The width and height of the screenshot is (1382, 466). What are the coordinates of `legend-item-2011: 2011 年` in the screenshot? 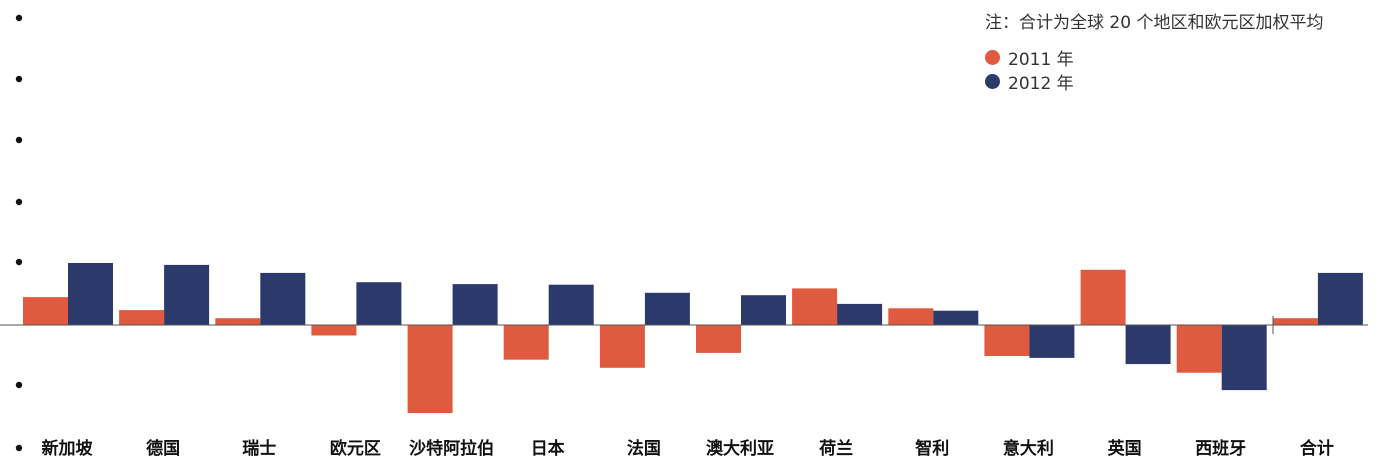 It's located at (1029, 57).